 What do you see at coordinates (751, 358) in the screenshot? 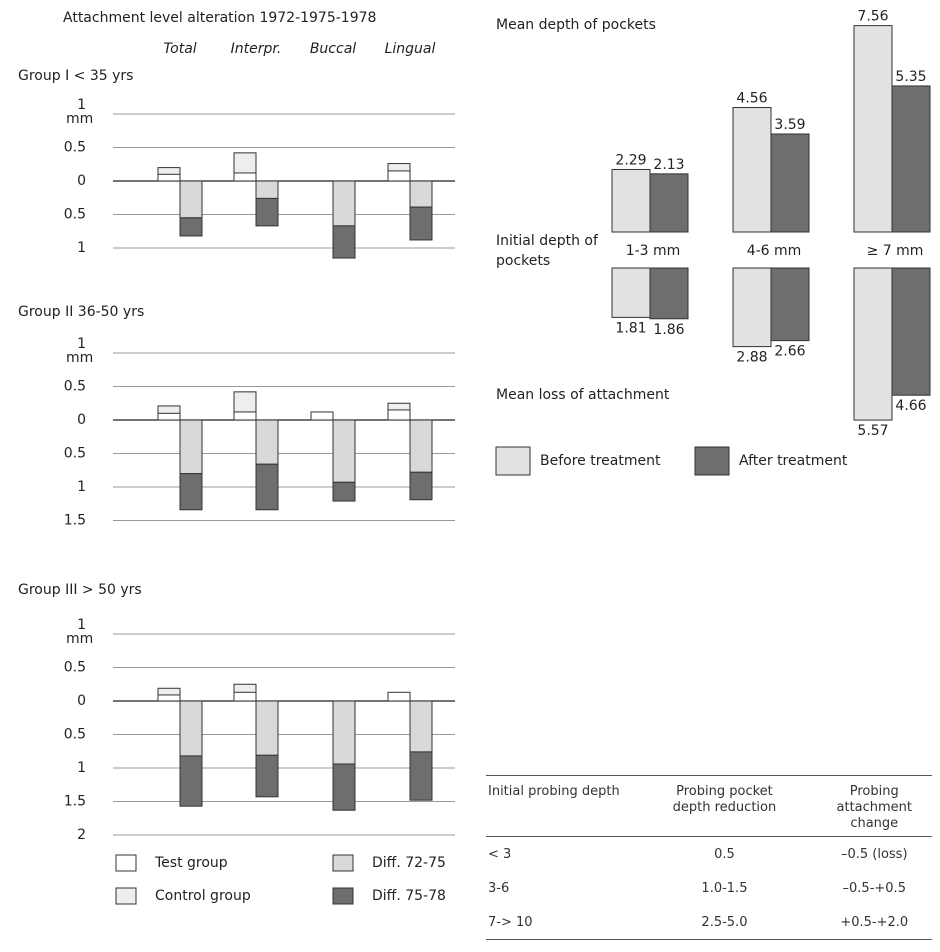
I see `value-label: 2.88` at bounding box center [751, 358].